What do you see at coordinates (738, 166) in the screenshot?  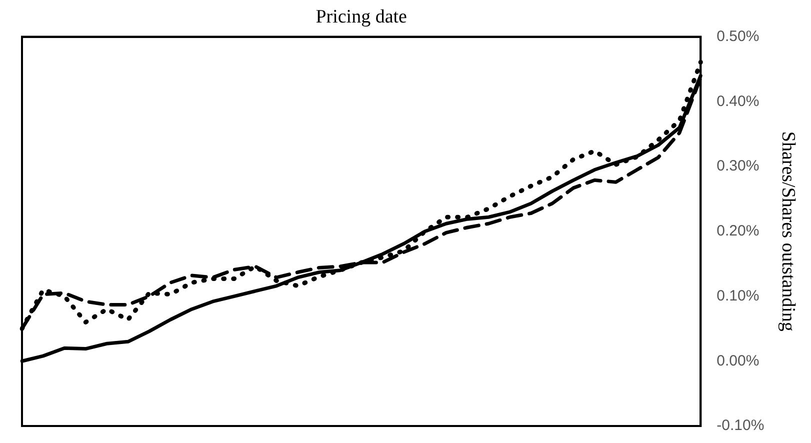 I see `y-tick-label: 0.30%` at bounding box center [738, 166].